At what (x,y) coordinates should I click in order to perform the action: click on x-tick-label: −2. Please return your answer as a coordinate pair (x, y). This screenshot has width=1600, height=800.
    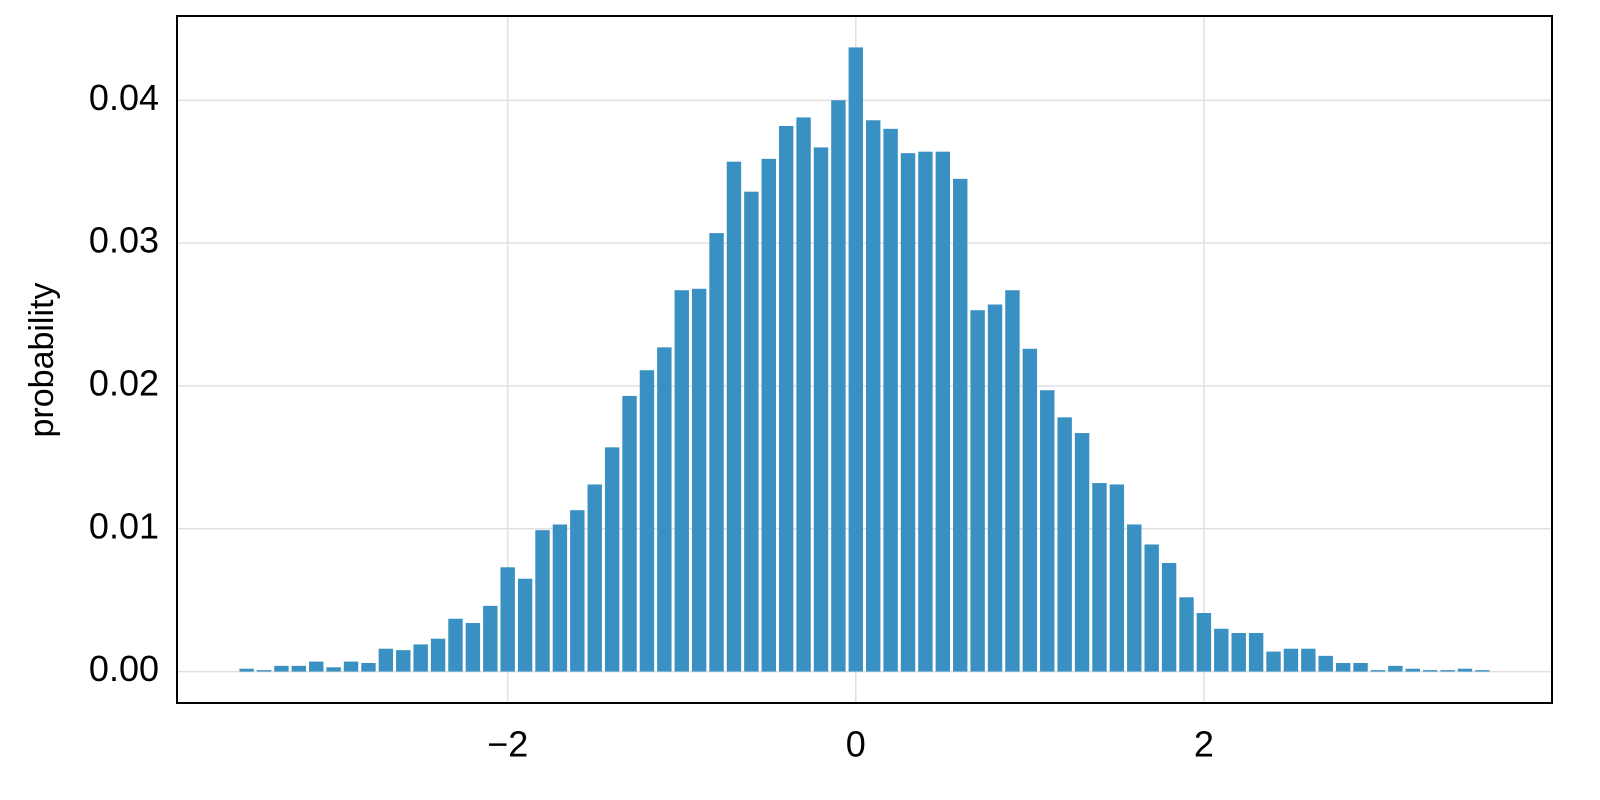
    Looking at the image, I should click on (507, 744).